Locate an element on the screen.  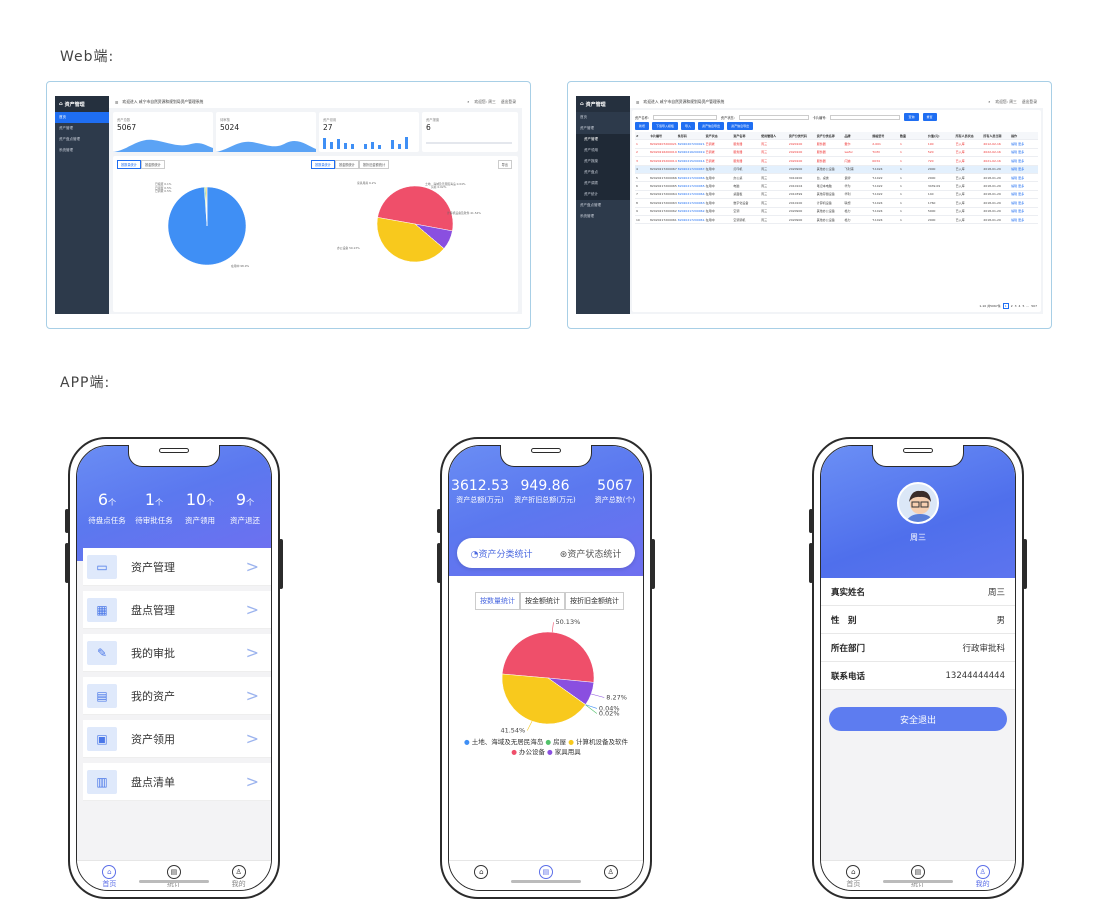
legend-item: 计算机设备及软件 is located at coordinates (601, 742).